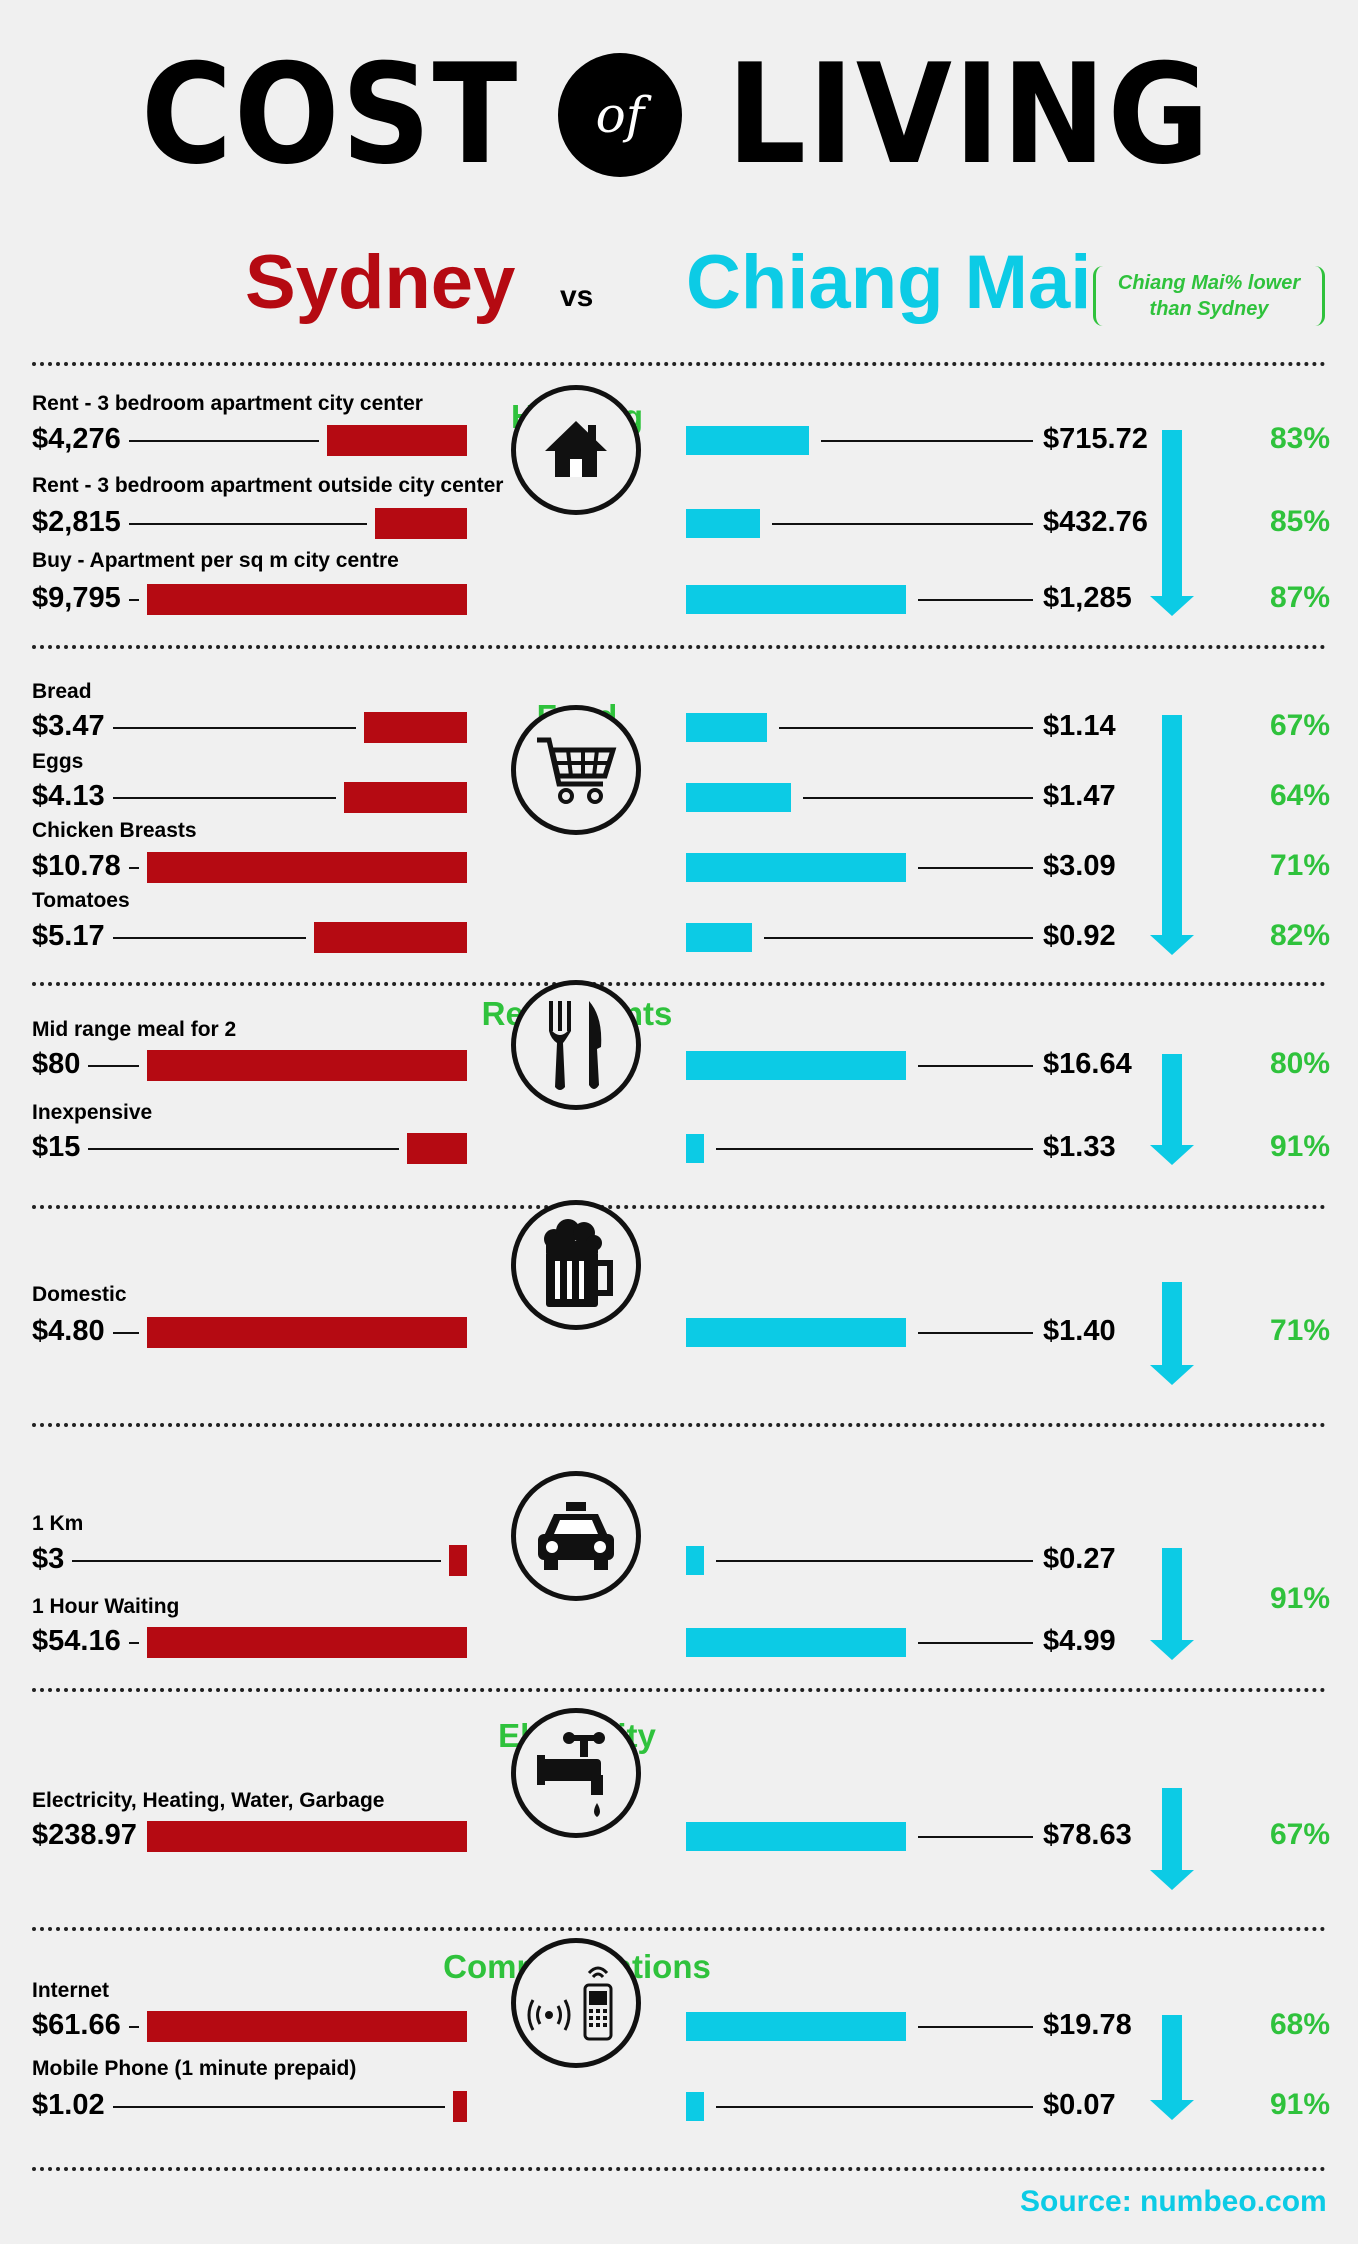  What do you see at coordinates (1095, 522) in the screenshot?
I see `chiang-mai-value: $432.76` at bounding box center [1095, 522].